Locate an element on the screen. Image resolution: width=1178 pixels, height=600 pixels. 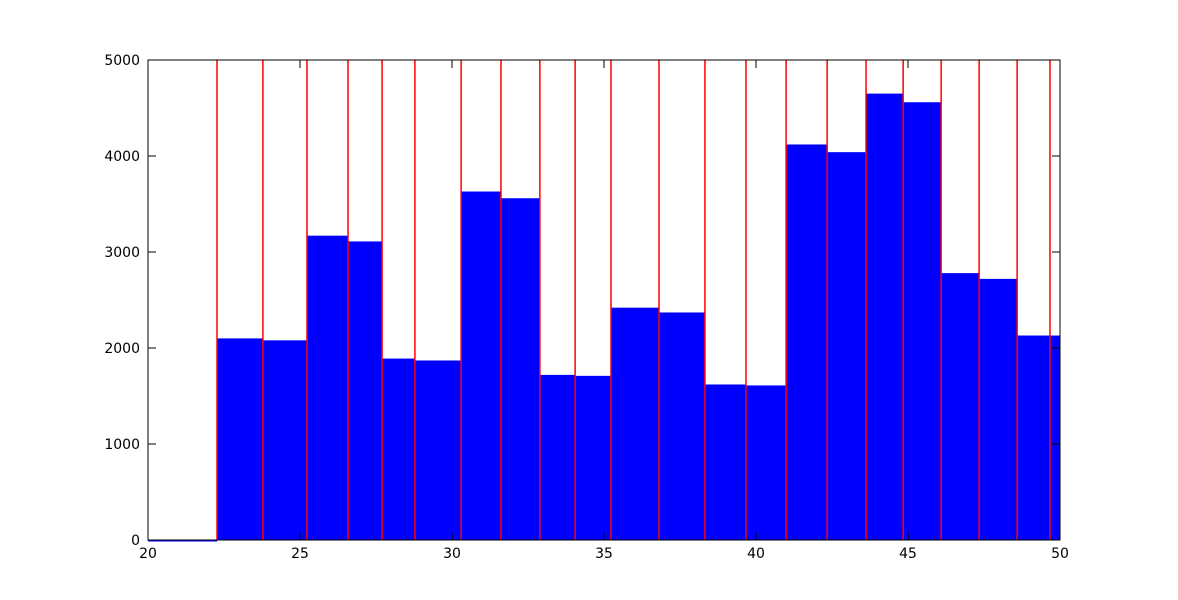
x-tick-label: 25 is located at coordinates (300, 554).